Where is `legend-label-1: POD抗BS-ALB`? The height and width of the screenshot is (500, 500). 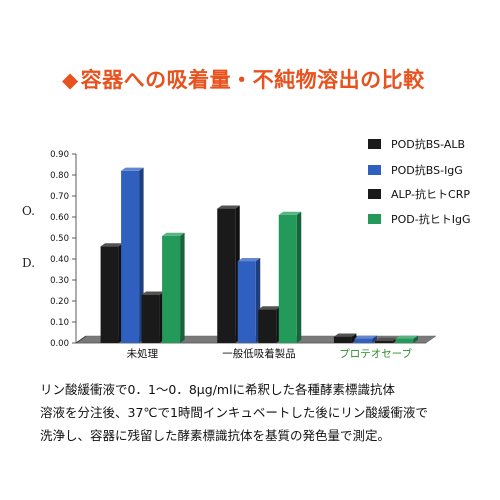 legend-label-1: POD抗BS-ALB is located at coordinates (428, 144).